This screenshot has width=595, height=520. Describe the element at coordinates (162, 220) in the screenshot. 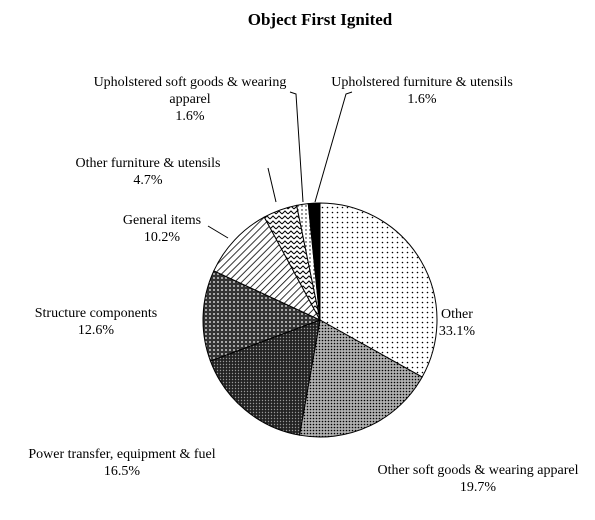

I see `slice-name: General items` at that location.